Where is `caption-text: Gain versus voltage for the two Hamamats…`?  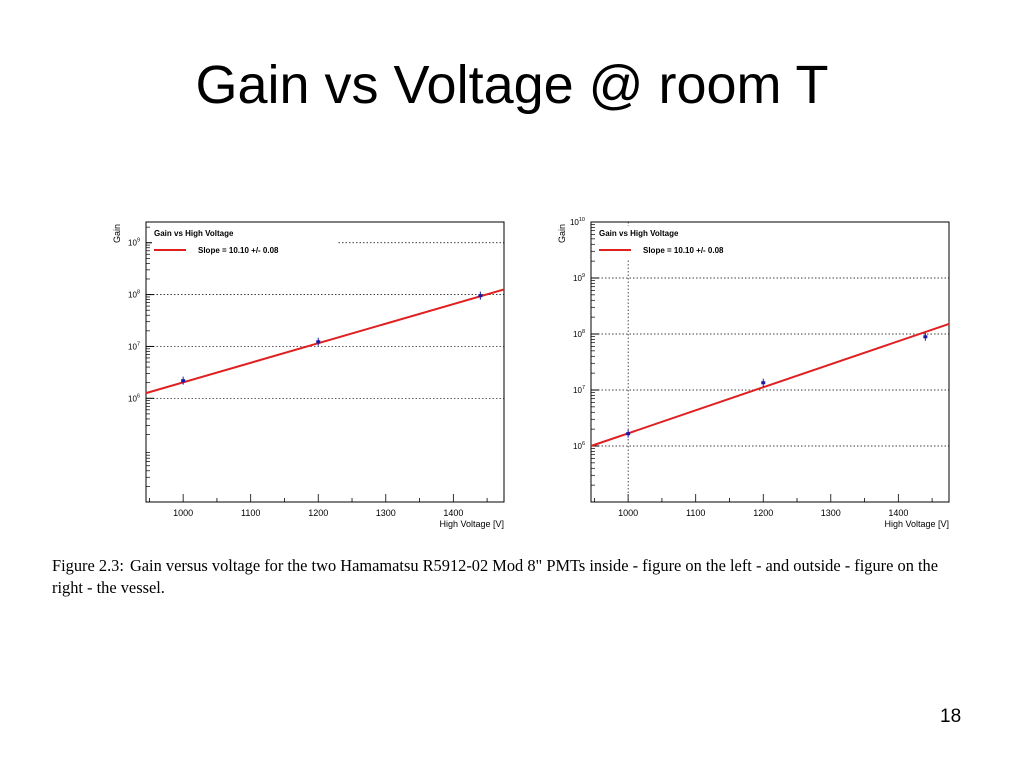 caption-text: Gain versus voltage for the two Hamamats… is located at coordinates (495, 576).